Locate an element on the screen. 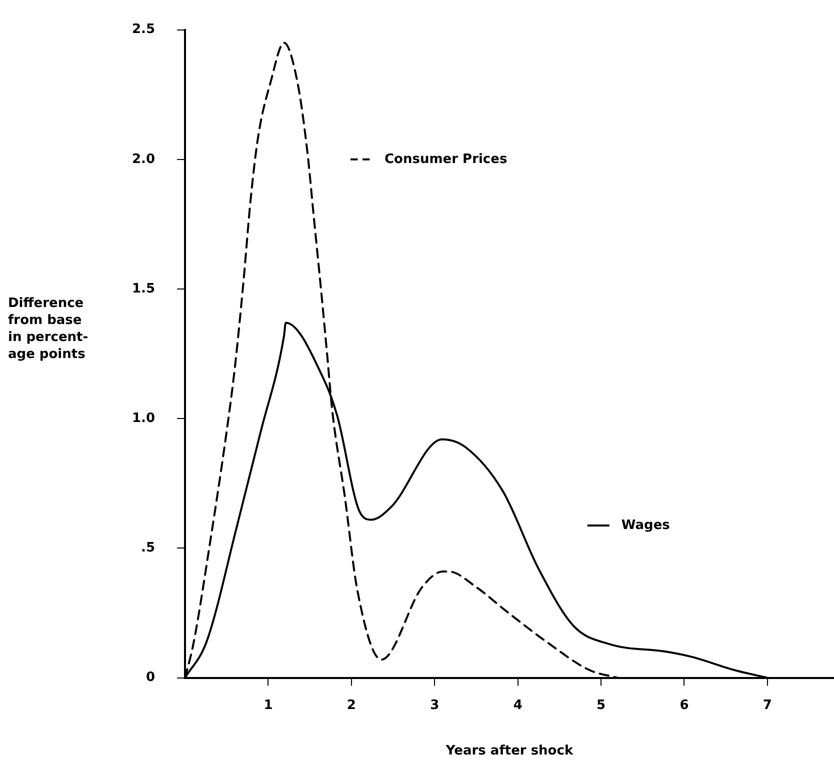  legend-label: Consumer Prices is located at coordinates (446, 159).